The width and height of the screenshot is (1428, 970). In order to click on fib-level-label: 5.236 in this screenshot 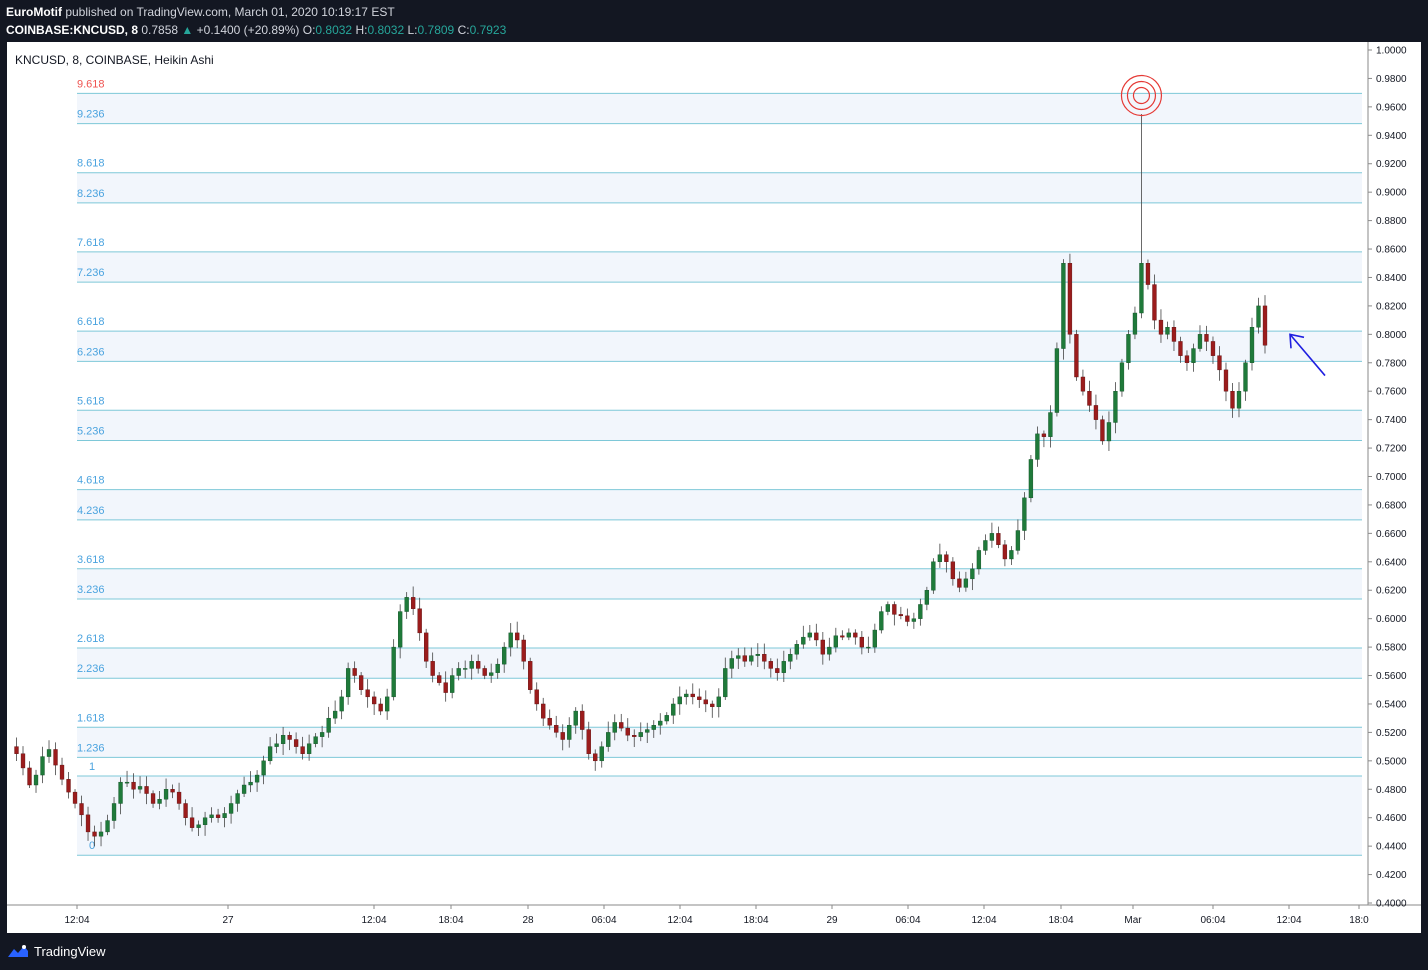, I will do `click(91, 432)`.